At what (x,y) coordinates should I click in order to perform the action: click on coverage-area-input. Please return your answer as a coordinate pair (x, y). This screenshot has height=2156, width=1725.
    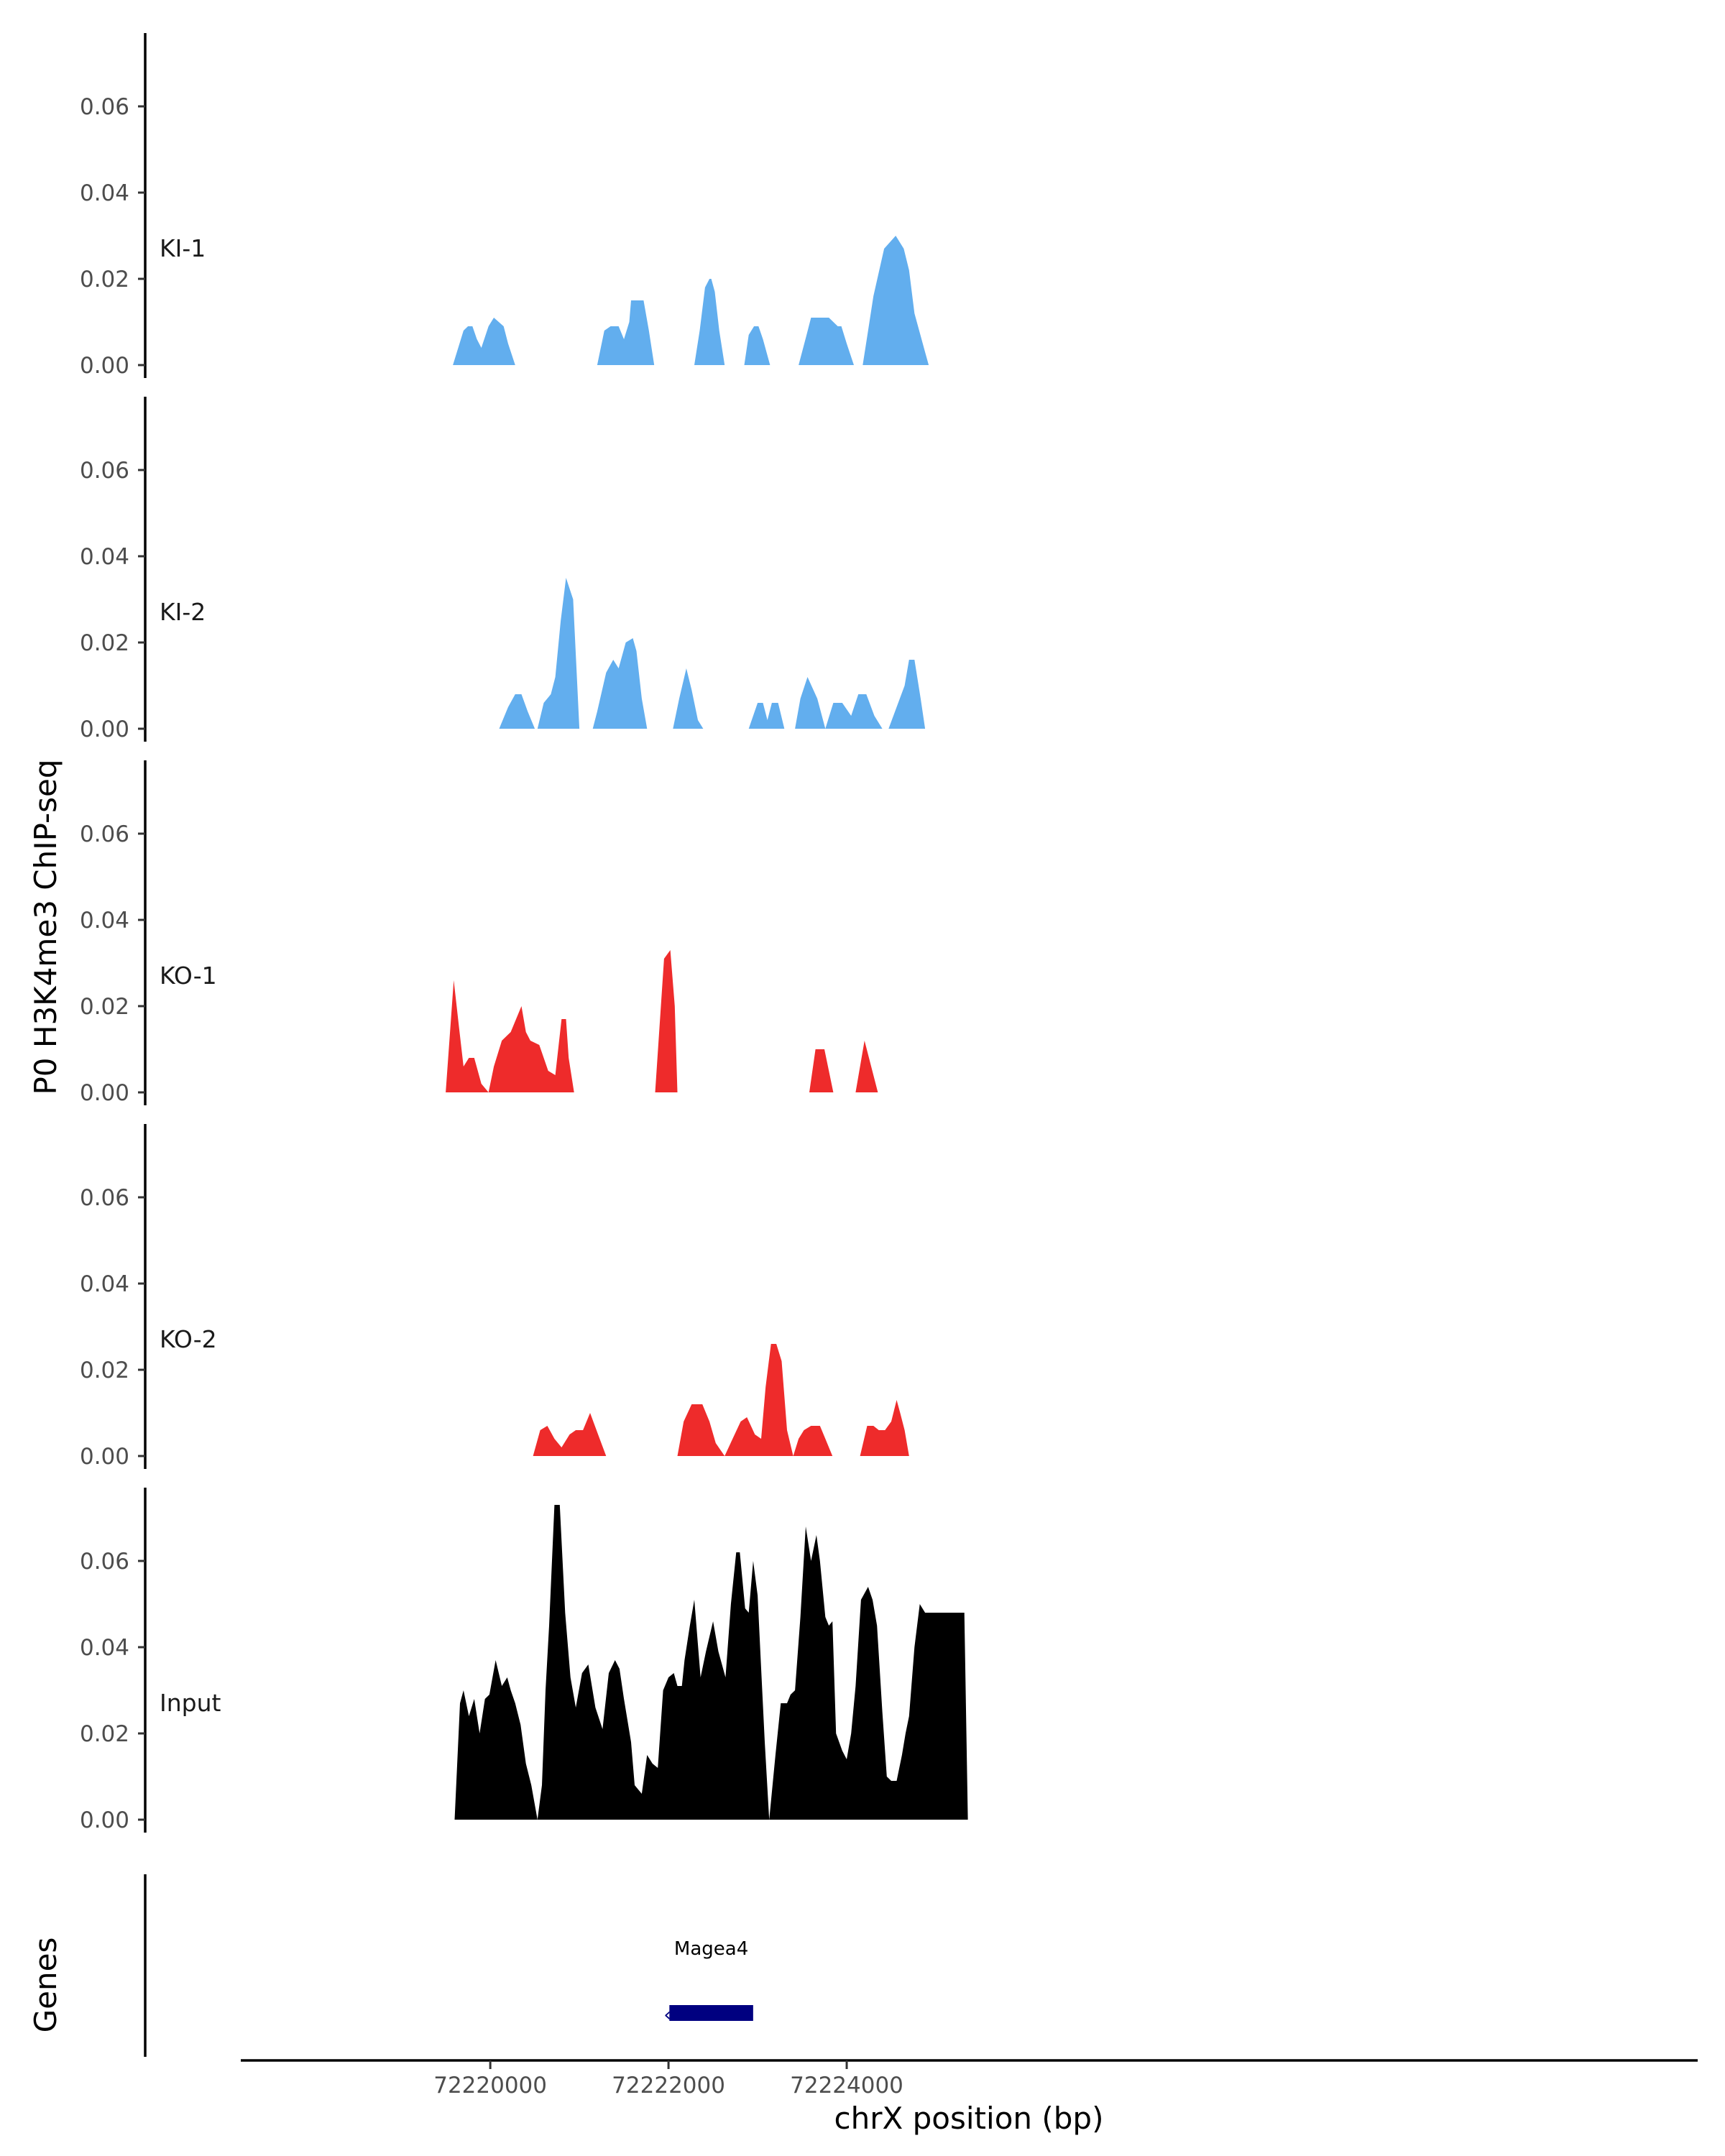
    Looking at the image, I should click on (711, 1663).